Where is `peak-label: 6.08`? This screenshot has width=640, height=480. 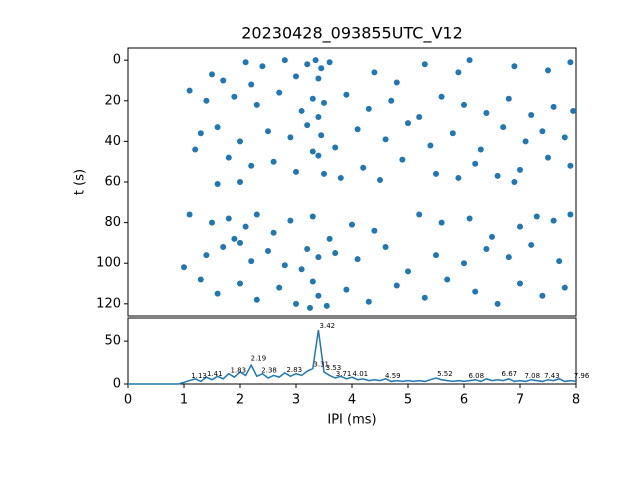 peak-label: 6.08 is located at coordinates (476, 376).